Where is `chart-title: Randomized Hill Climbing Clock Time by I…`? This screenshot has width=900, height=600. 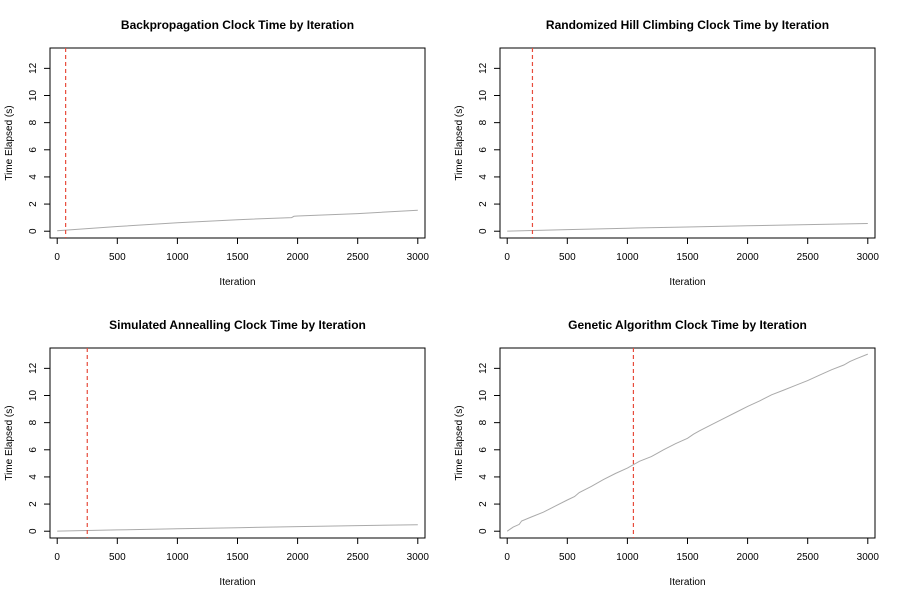 chart-title: Randomized Hill Climbing Clock Time by I… is located at coordinates (687, 25).